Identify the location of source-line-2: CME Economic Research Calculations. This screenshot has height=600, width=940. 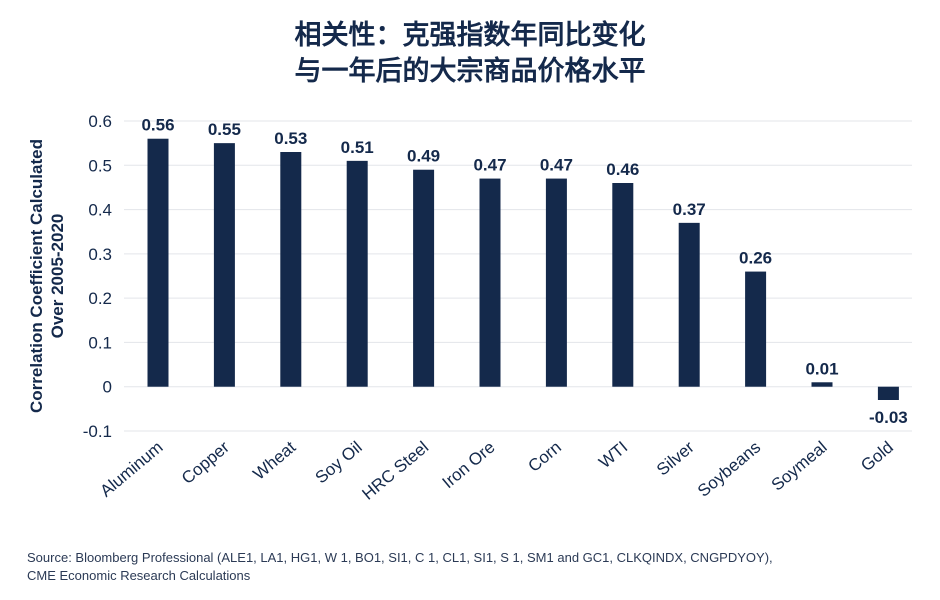
(139, 575).